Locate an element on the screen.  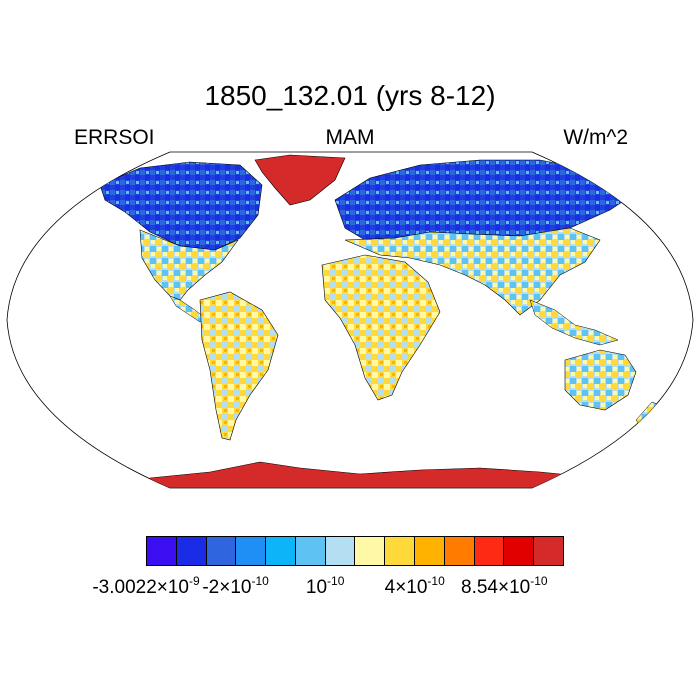
eurasia-south is located at coordinates (472, 271).